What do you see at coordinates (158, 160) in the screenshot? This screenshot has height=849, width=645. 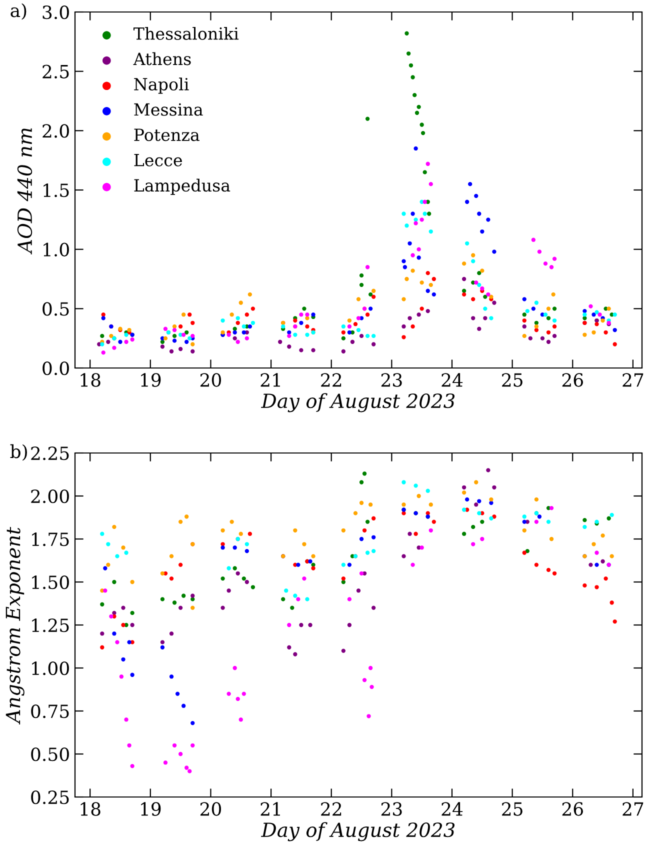 I see `legend-label: Lecce` at bounding box center [158, 160].